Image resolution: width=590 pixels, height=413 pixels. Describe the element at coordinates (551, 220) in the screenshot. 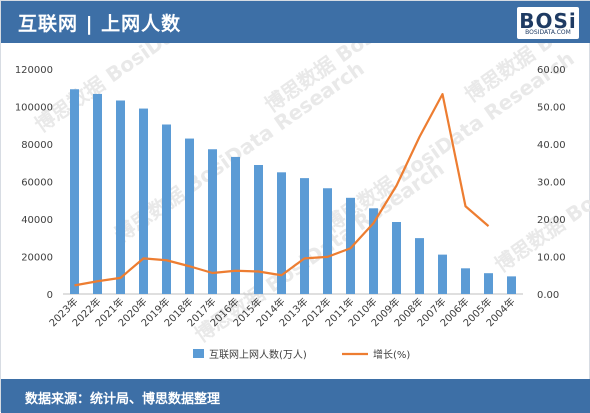

I see `y-right-tick-label: 20.00` at that location.